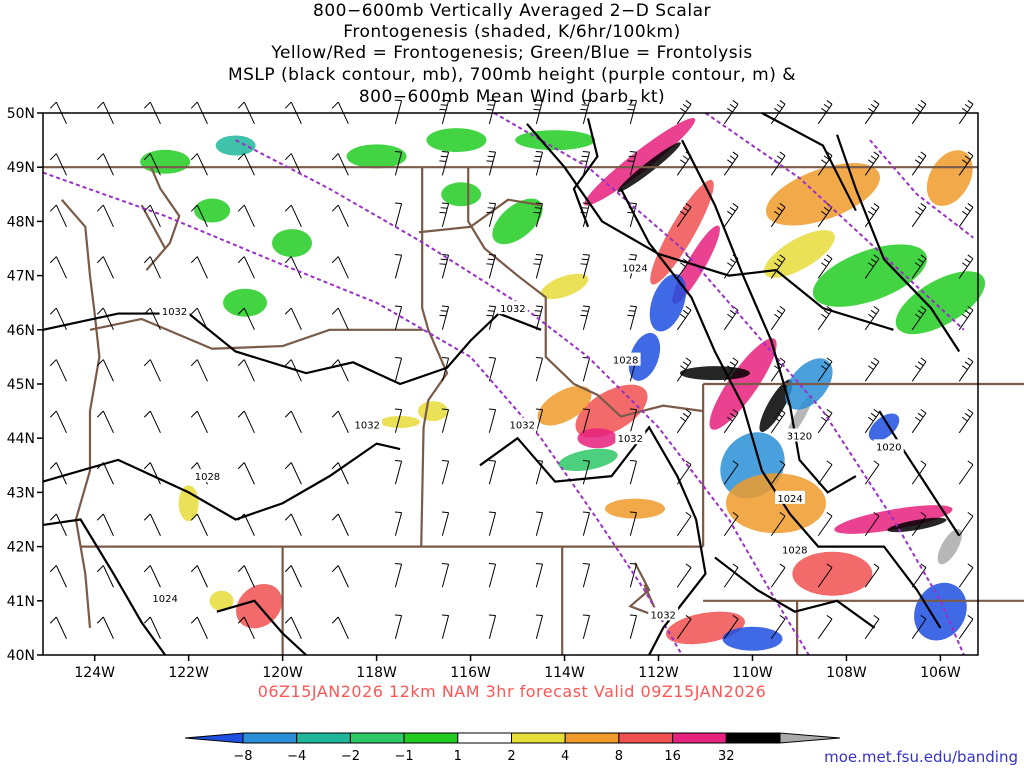  What do you see at coordinates (752, 673) in the screenshot?
I see `lon-label: 110W` at bounding box center [752, 673].